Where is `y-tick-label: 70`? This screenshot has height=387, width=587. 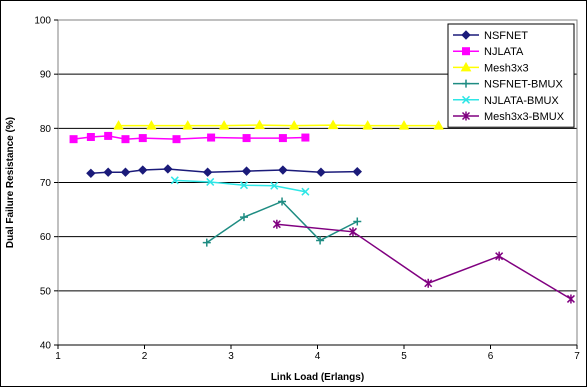
y-tick-label: 70 is located at coordinates (46, 183).